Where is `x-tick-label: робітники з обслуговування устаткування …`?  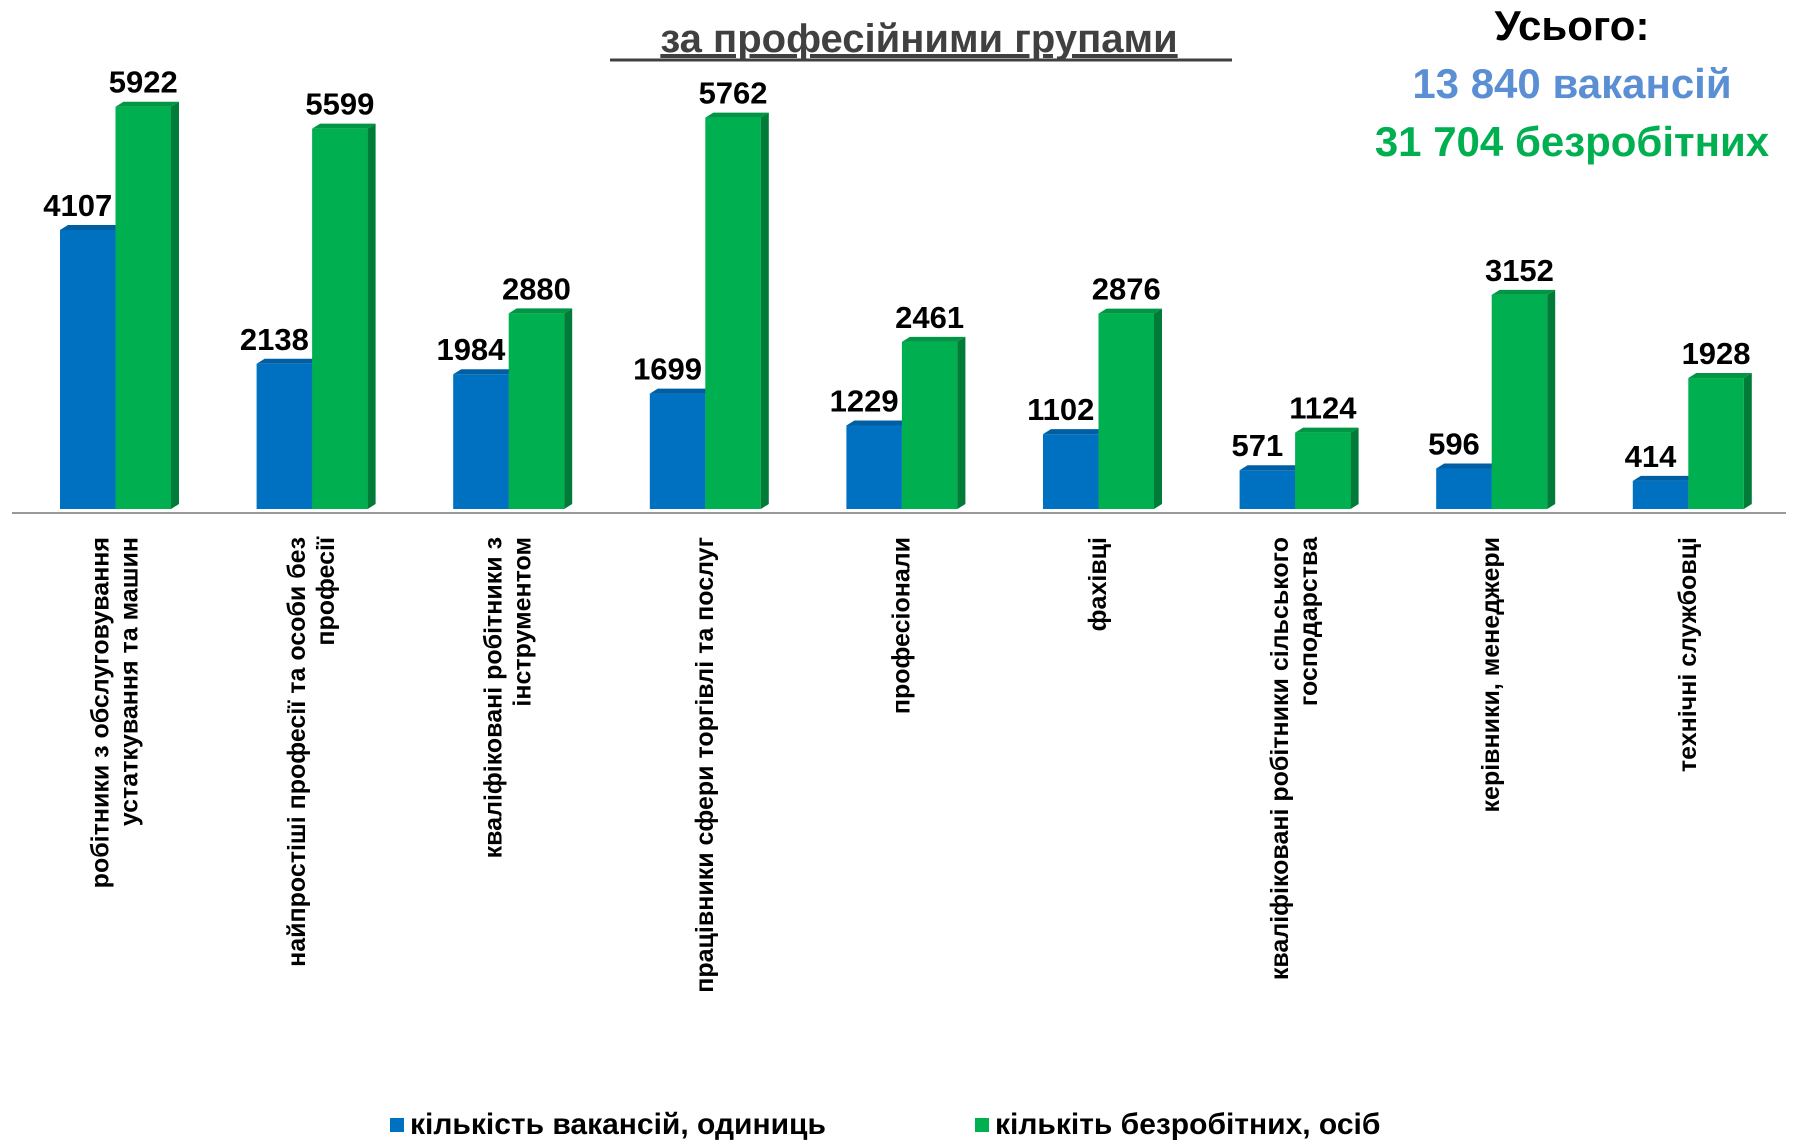
x-tick-label: робітники з обслуговування устаткування … is located at coordinates (115, 713).